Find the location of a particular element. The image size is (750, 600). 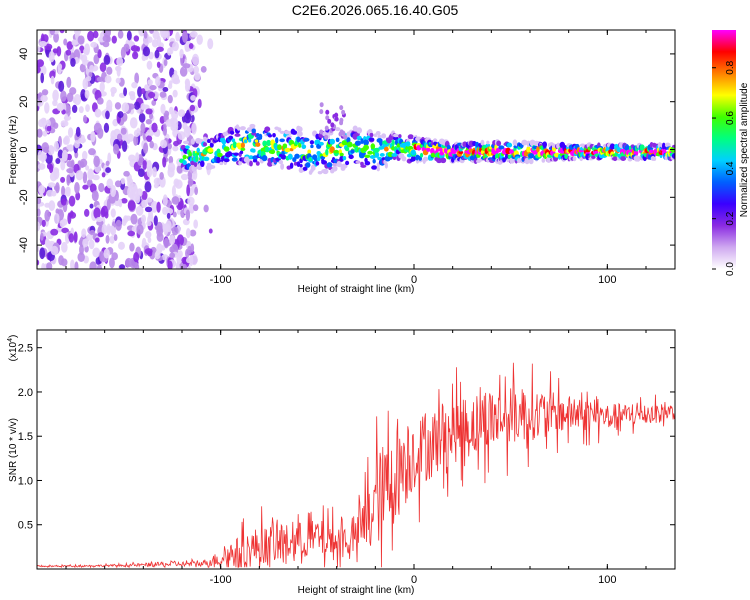

y-tick-label: -20 is located at coordinates (24, 197).